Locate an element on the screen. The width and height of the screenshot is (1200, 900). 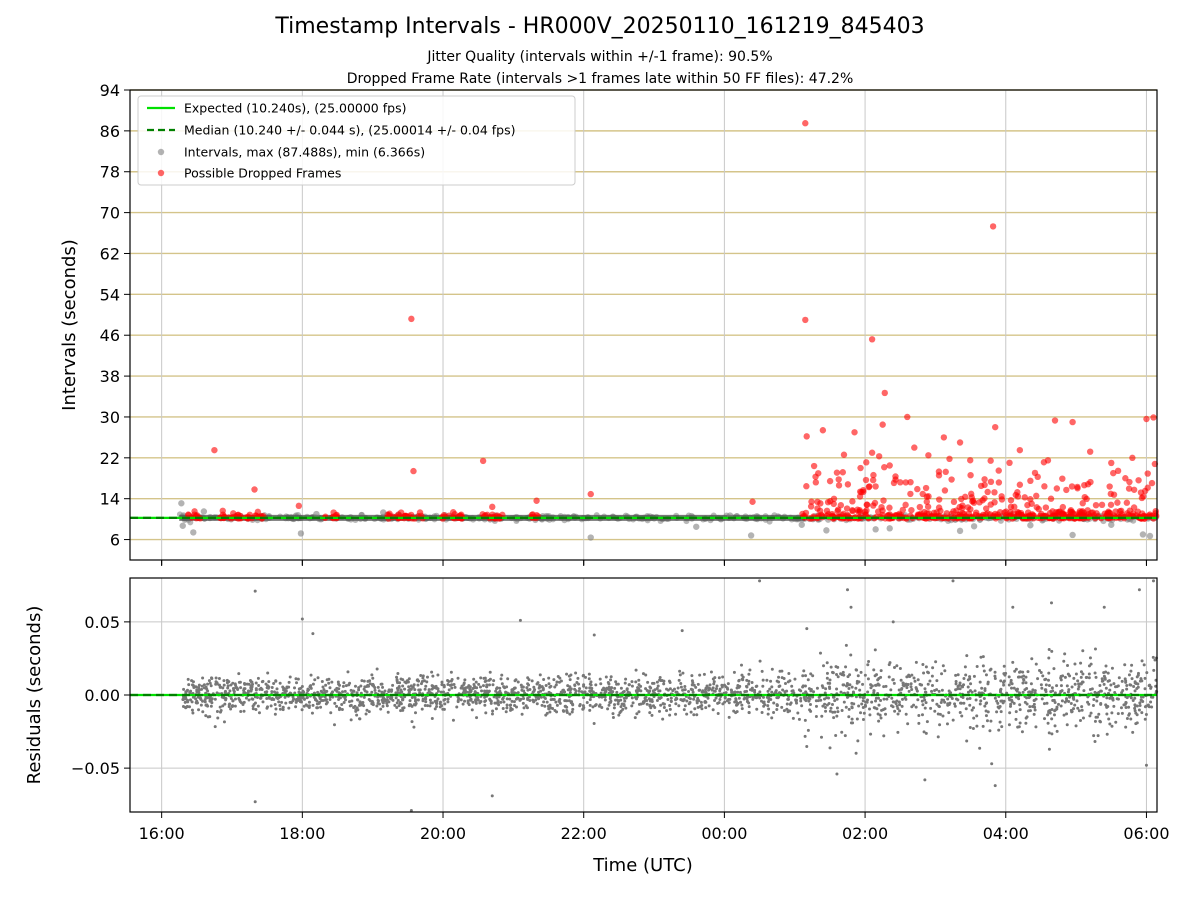
x-tick-label: 06:00 is located at coordinates (1146, 833).